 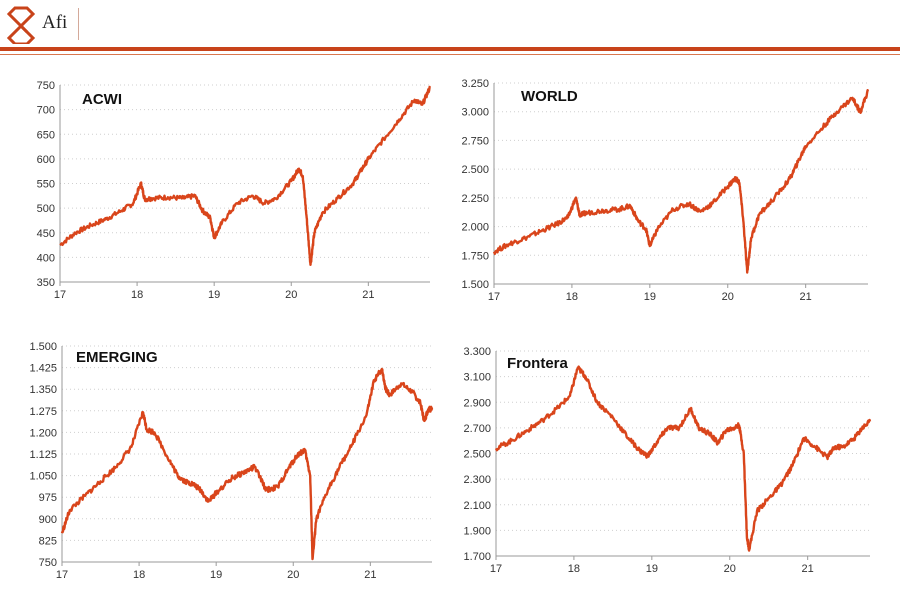 I want to click on y-tick-label: 1.350, so click(x=43, y=390).